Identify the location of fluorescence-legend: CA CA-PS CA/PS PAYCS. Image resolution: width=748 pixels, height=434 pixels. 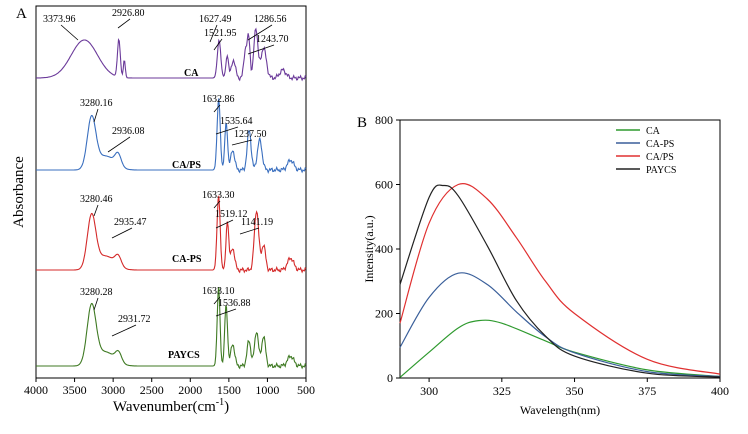
(646, 151).